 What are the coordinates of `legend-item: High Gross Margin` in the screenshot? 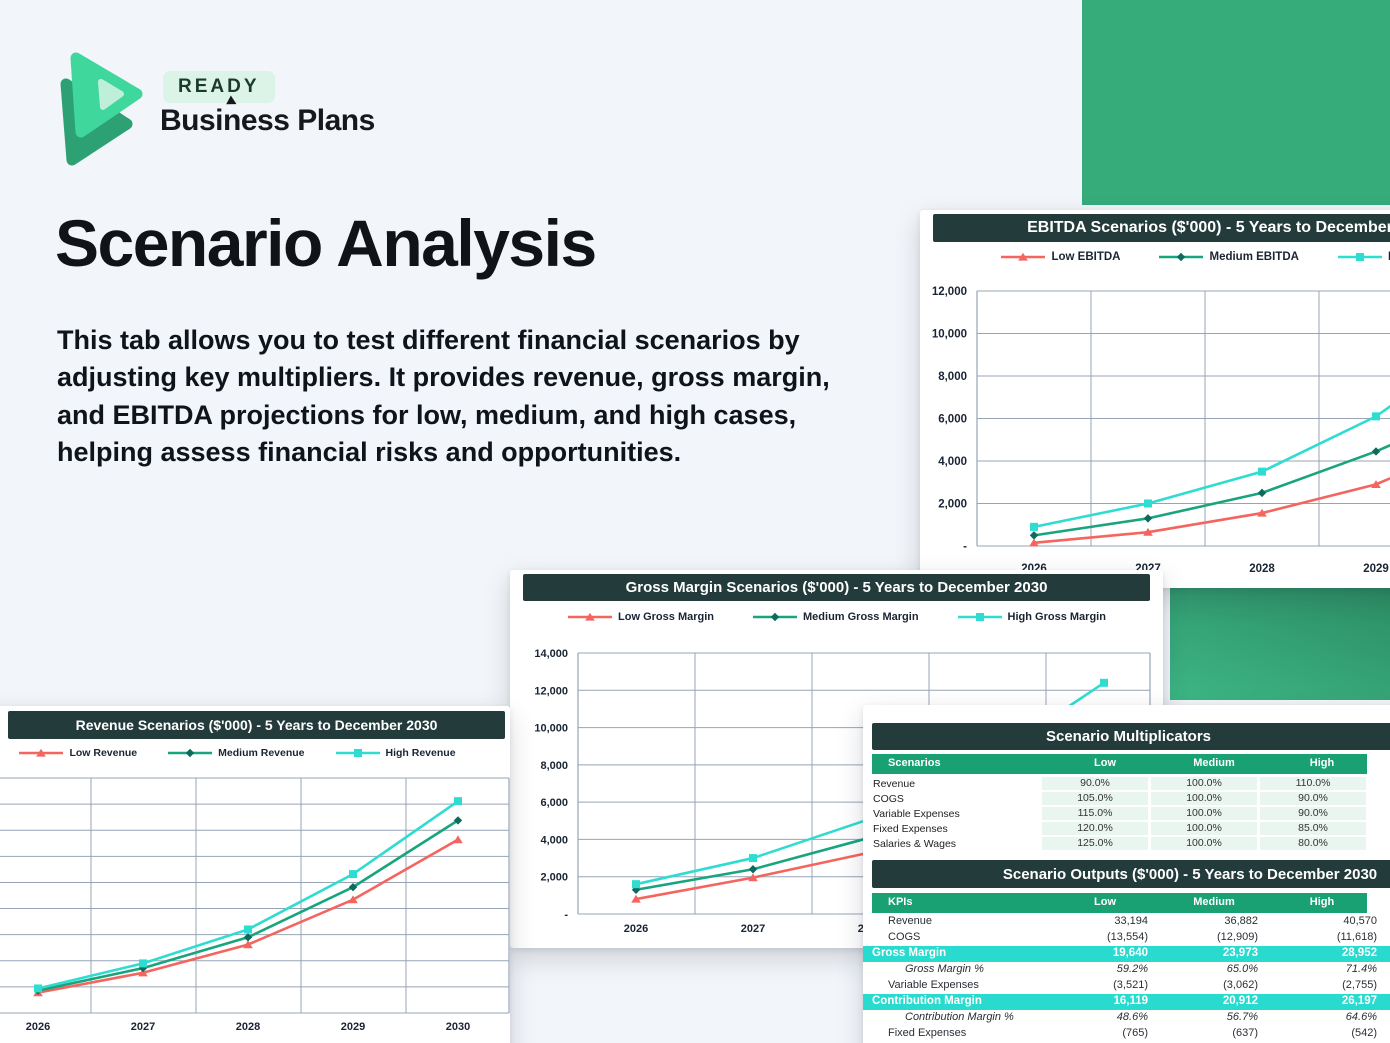 It's located at (1031, 617).